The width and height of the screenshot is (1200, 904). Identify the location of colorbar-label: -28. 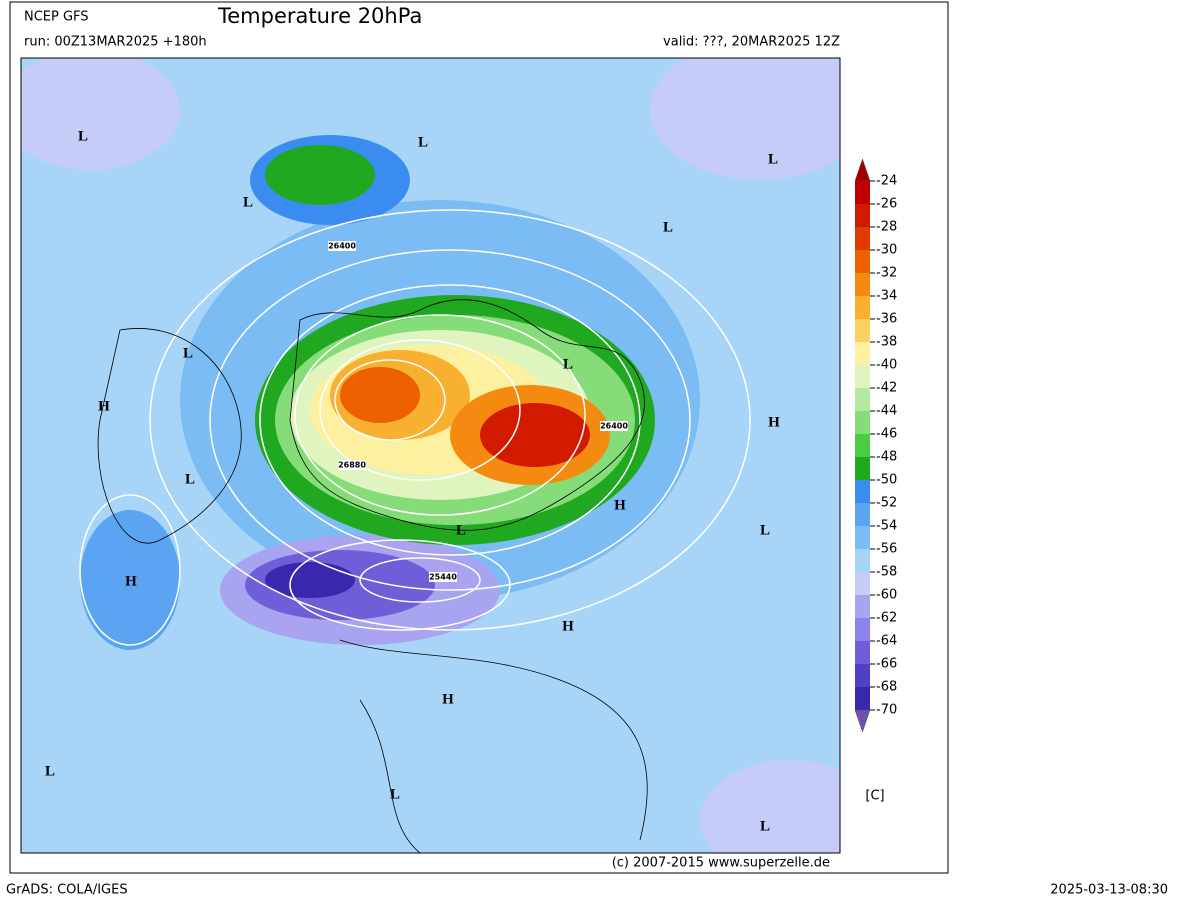
(886, 227).